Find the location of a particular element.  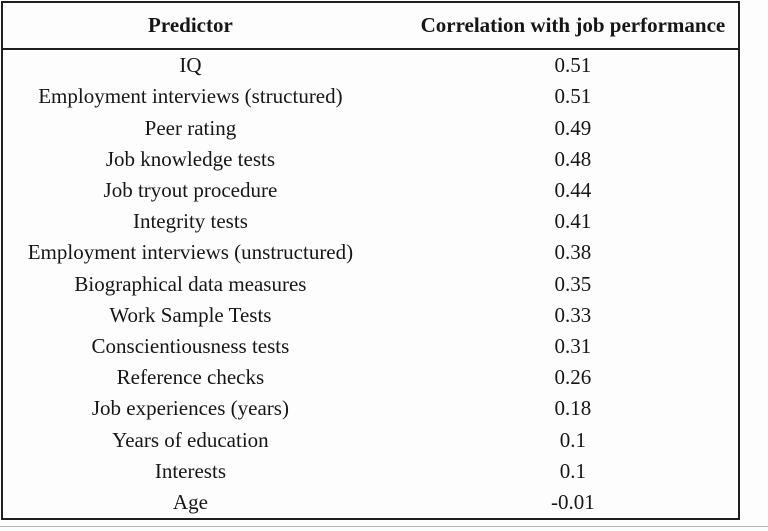

predictor-cell: Interests is located at coordinates (190, 470).